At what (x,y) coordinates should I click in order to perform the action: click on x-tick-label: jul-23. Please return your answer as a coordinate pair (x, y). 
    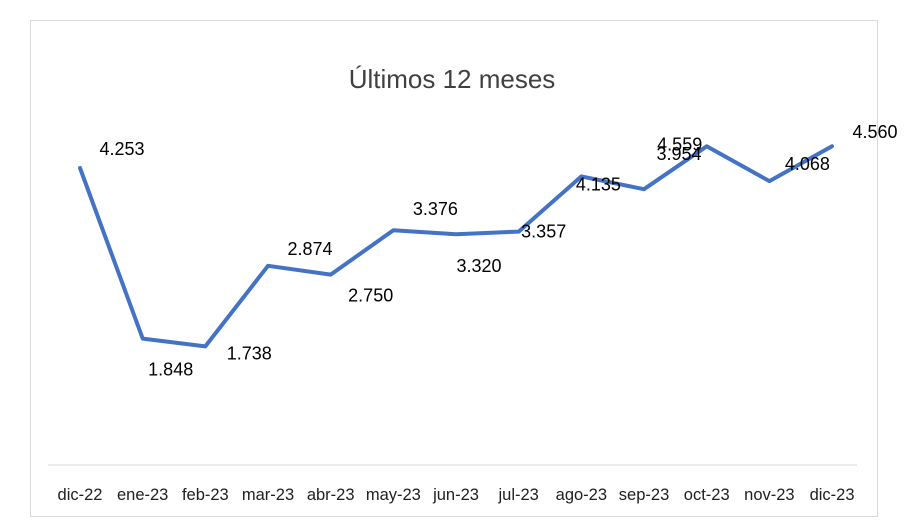
    Looking at the image, I should click on (518, 495).